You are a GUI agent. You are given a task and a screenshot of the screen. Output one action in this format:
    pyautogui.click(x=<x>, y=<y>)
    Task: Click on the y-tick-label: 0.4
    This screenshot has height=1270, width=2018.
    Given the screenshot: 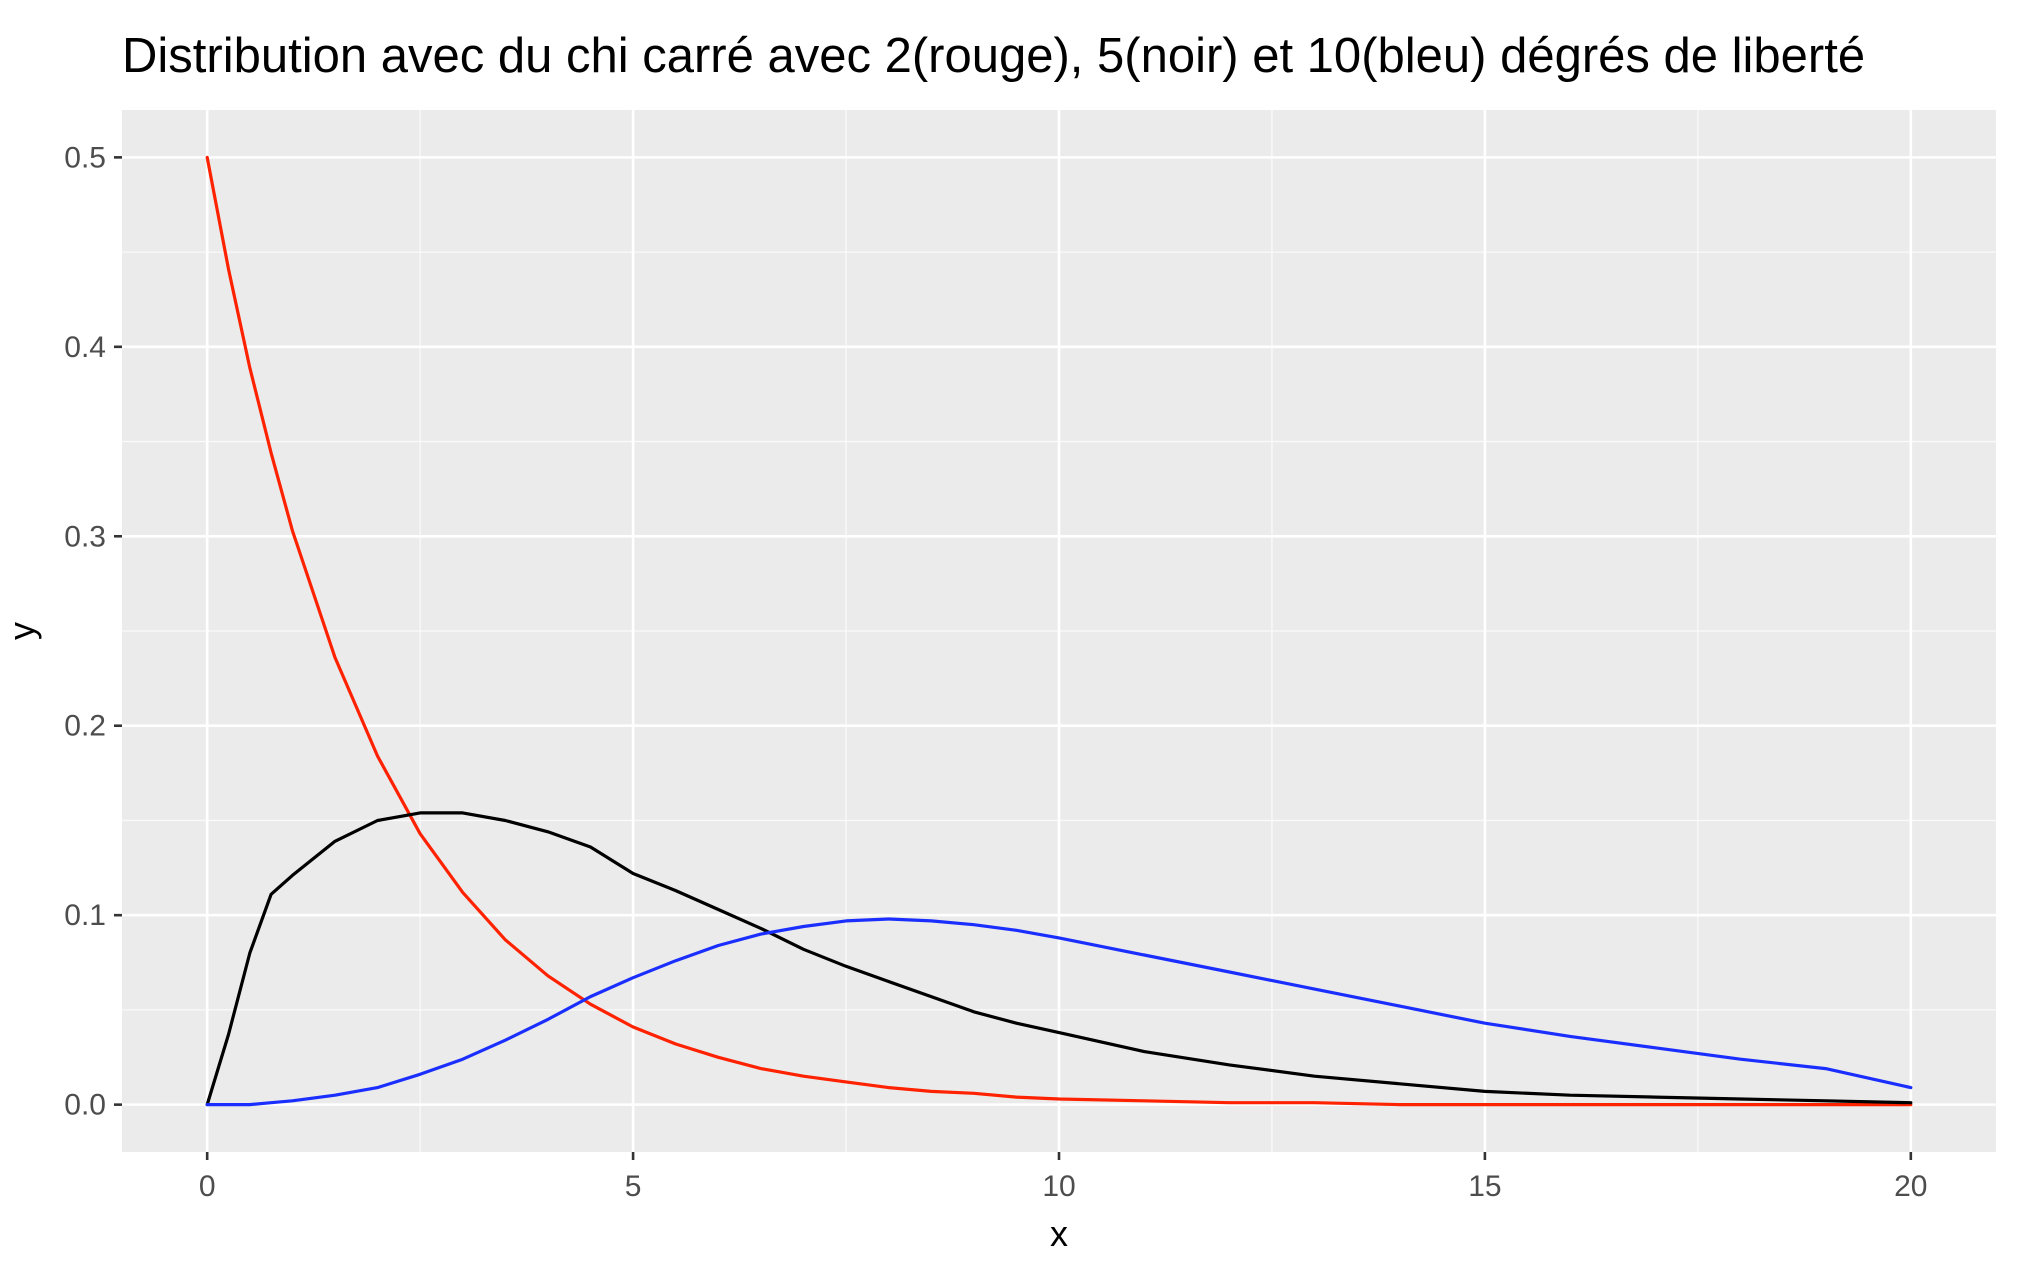 What is the action you would take?
    pyautogui.click(x=85, y=347)
    